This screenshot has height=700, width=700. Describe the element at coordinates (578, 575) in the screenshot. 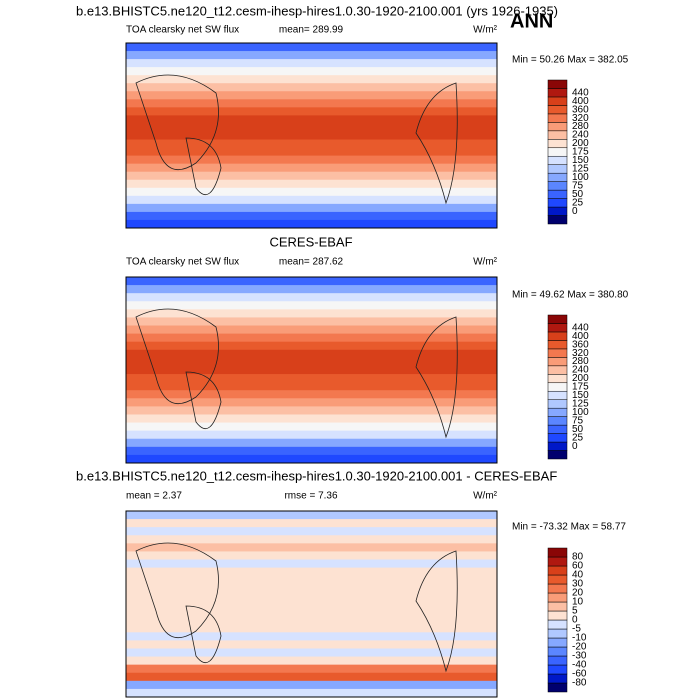

I see `colorbar-label: 40` at that location.